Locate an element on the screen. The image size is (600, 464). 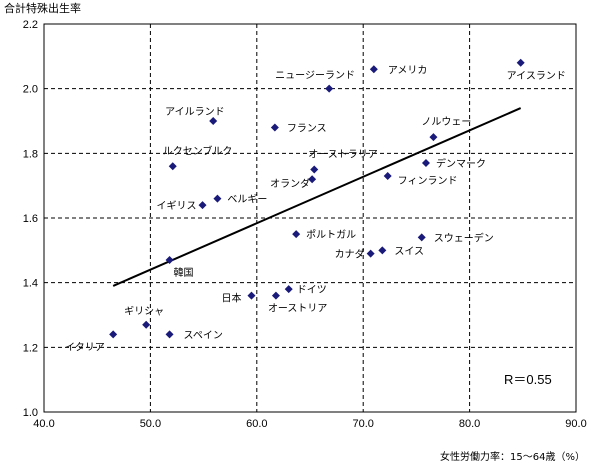
point-label: ポルトガル is located at coordinates (331, 235).